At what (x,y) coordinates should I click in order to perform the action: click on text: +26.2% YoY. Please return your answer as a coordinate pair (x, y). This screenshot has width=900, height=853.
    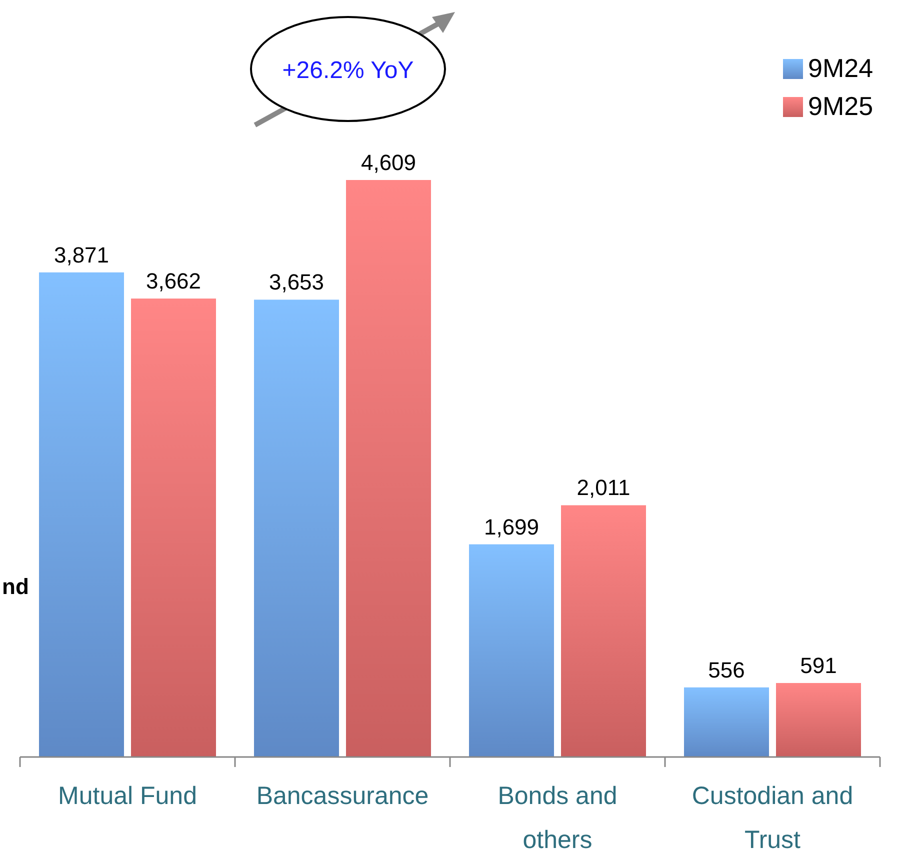
    Looking at the image, I should click on (348, 70).